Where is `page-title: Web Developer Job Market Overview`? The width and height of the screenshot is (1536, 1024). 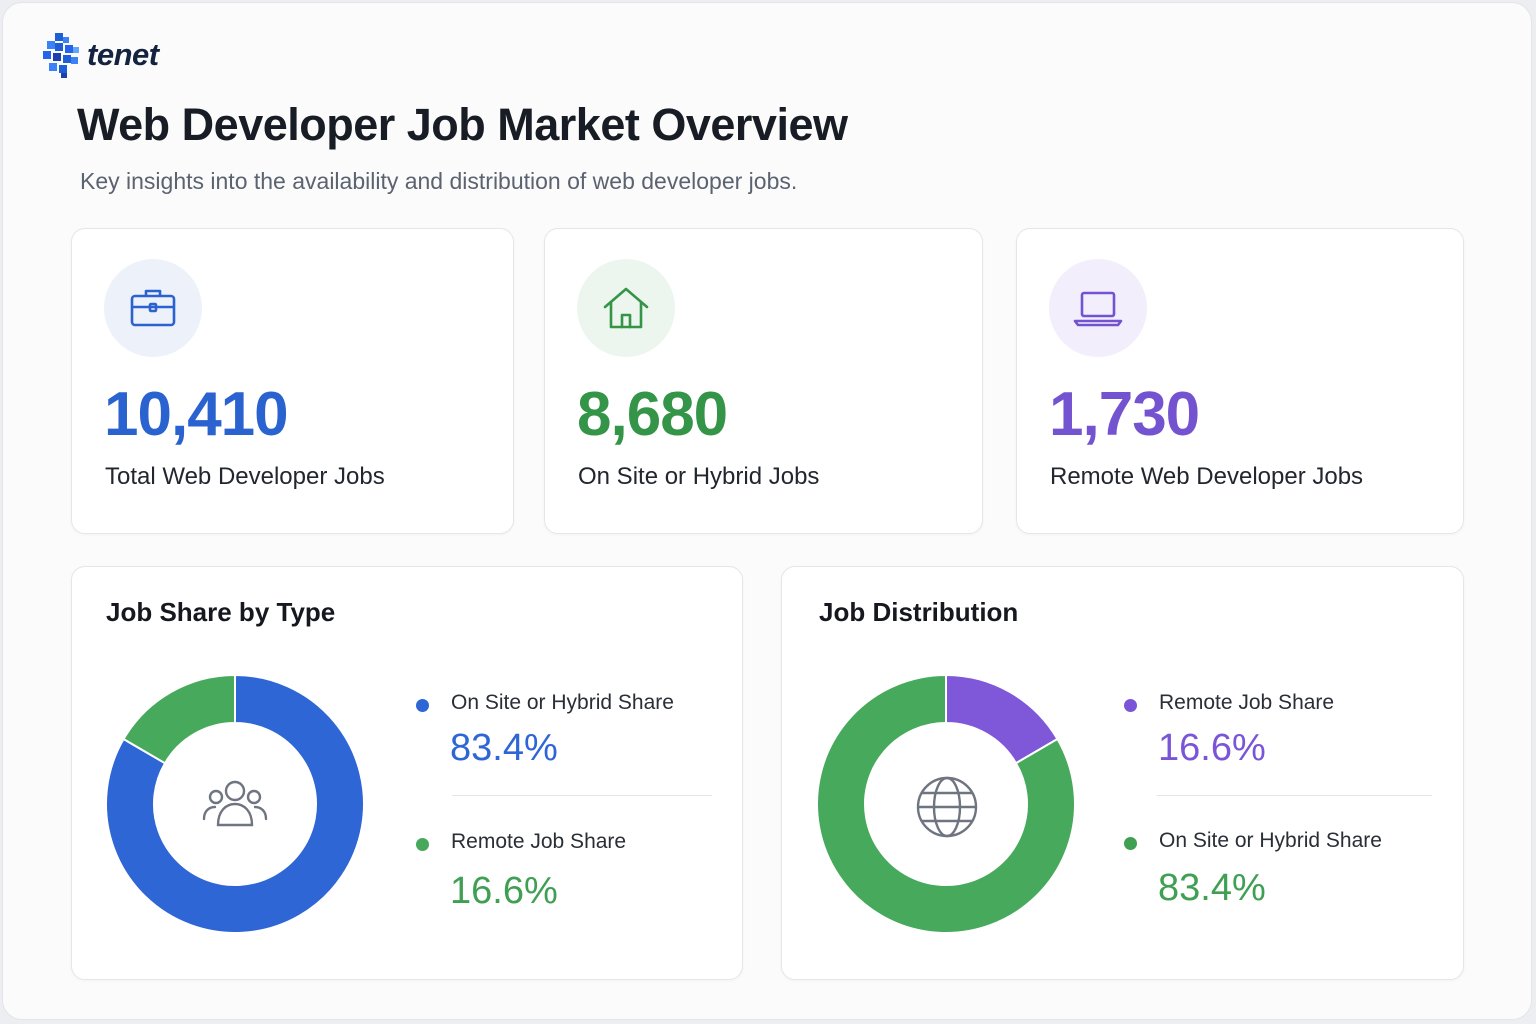
page-title: Web Developer Job Market Overview is located at coordinates (462, 124).